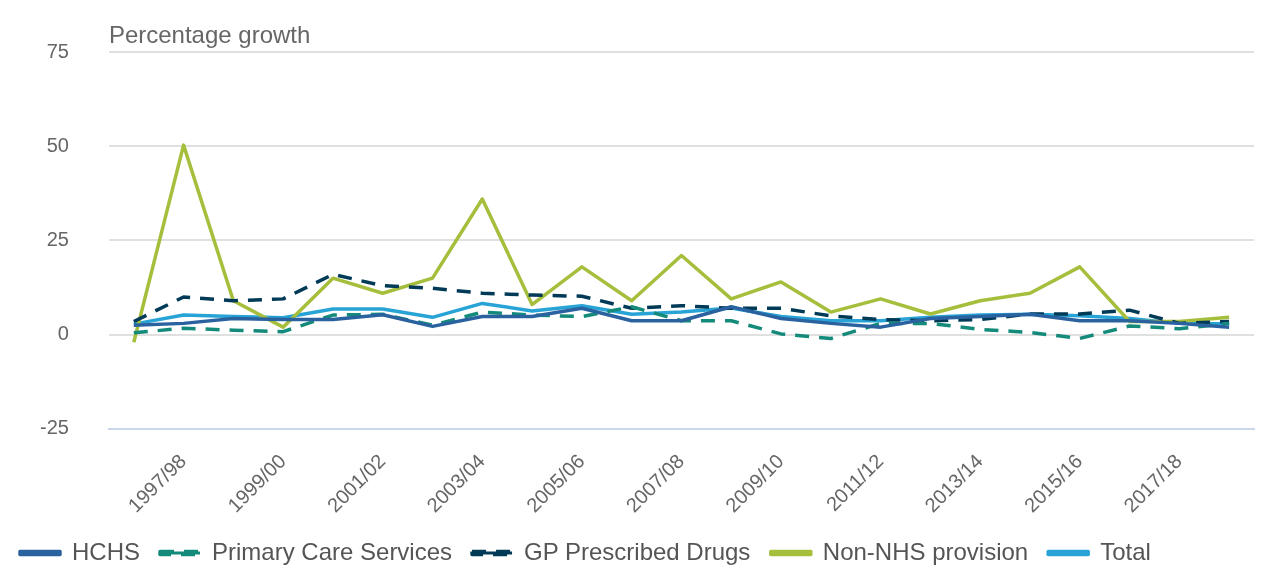 The width and height of the screenshot is (1266, 575). I want to click on y-axis-title: Percentage growth, so click(209, 34).